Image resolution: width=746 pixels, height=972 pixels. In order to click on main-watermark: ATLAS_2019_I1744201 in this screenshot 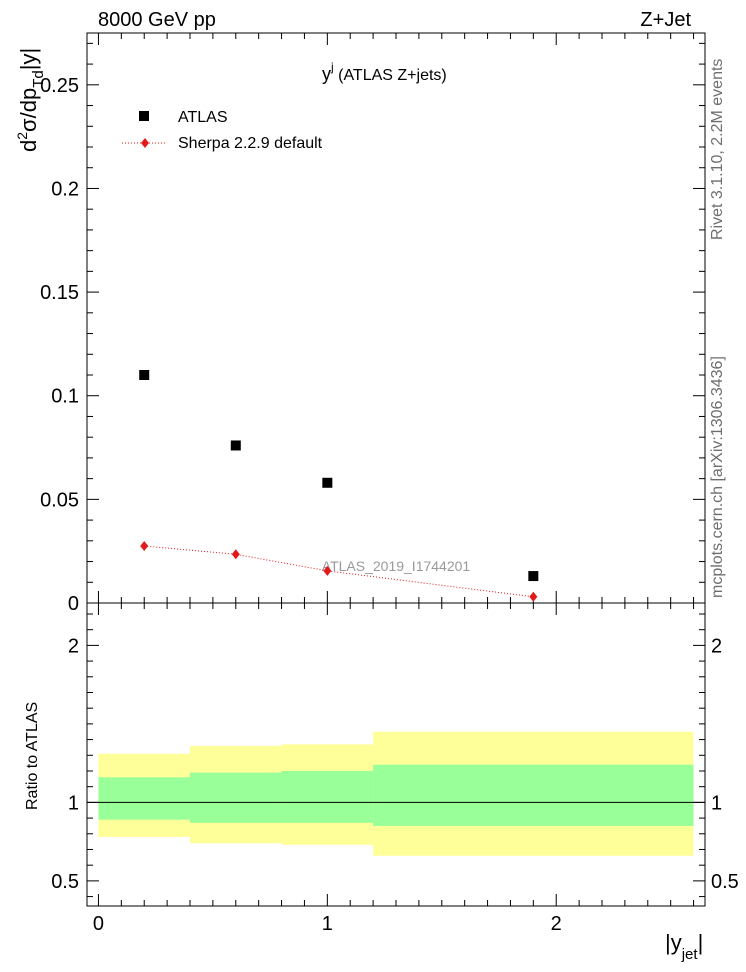, I will do `click(396, 566)`.